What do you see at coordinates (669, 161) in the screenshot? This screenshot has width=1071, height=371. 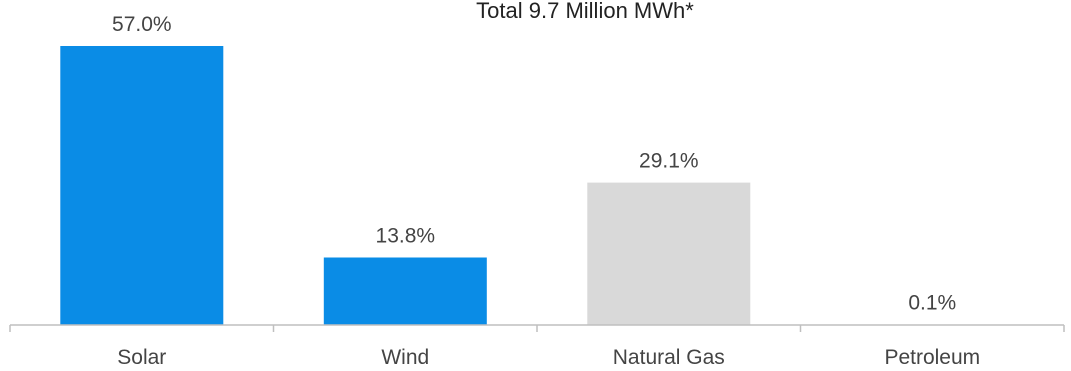 I see `data-label-natural-gas: 29.1%` at bounding box center [669, 161].